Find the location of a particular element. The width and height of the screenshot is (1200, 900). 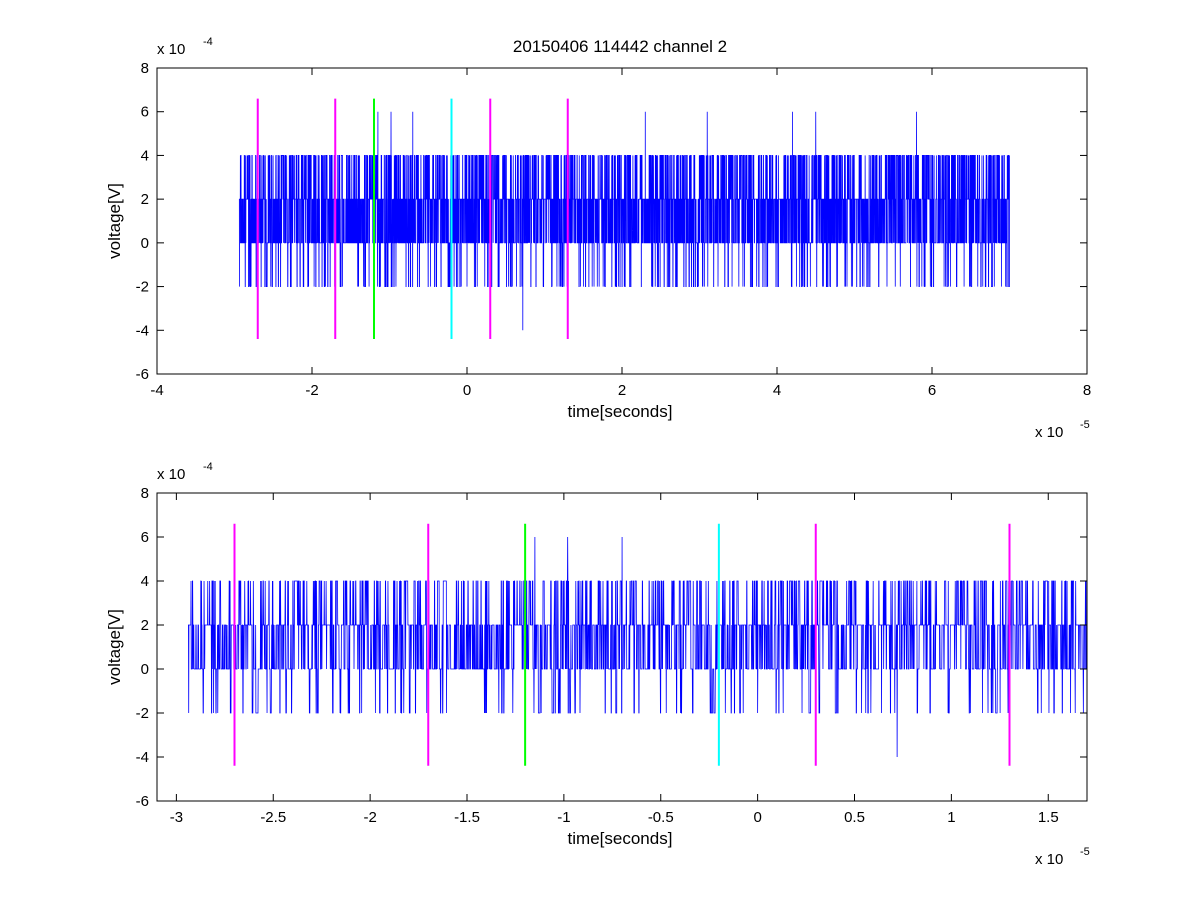

x-tick-label: 4 is located at coordinates (777, 390).